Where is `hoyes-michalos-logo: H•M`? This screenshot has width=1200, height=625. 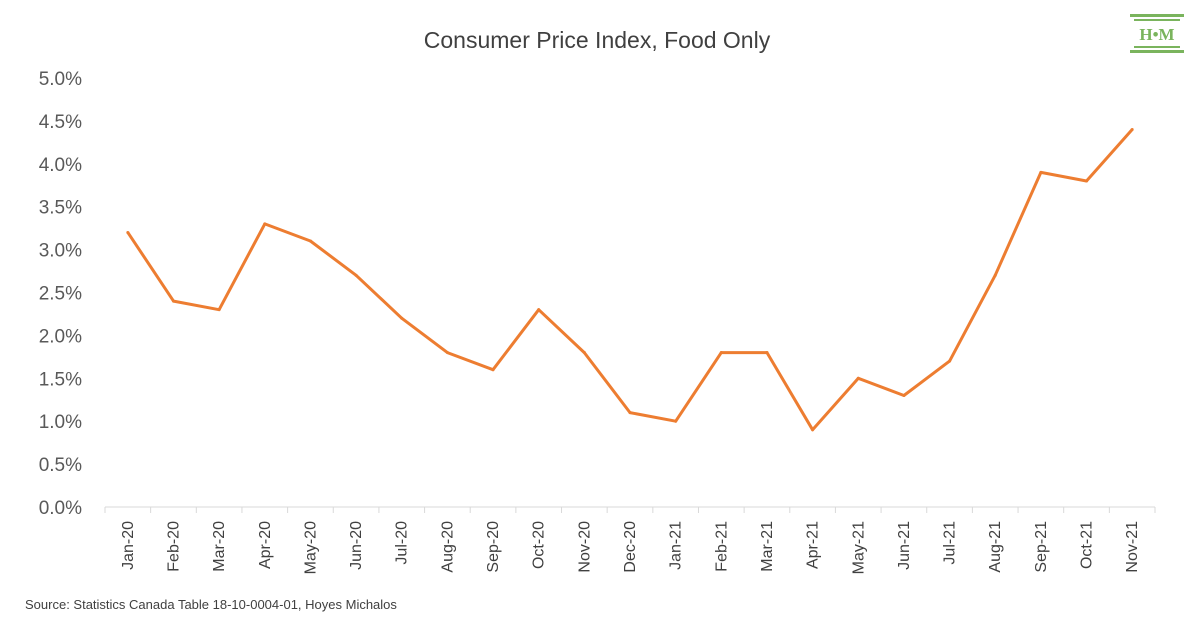 hoyes-michalos-logo: H•M is located at coordinates (1157, 33).